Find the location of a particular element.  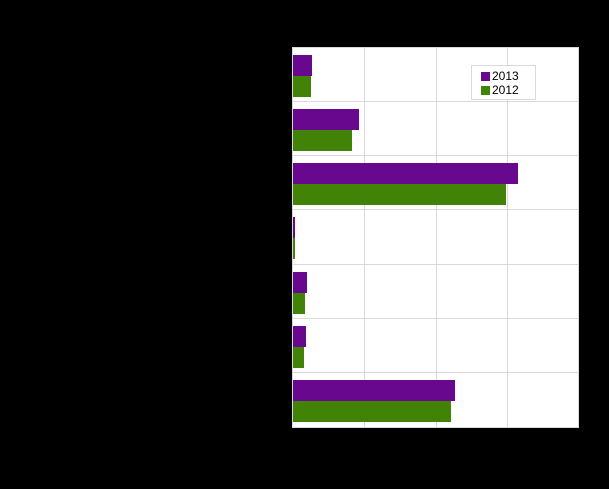

bar-2013-cat5 is located at coordinates (300, 282).